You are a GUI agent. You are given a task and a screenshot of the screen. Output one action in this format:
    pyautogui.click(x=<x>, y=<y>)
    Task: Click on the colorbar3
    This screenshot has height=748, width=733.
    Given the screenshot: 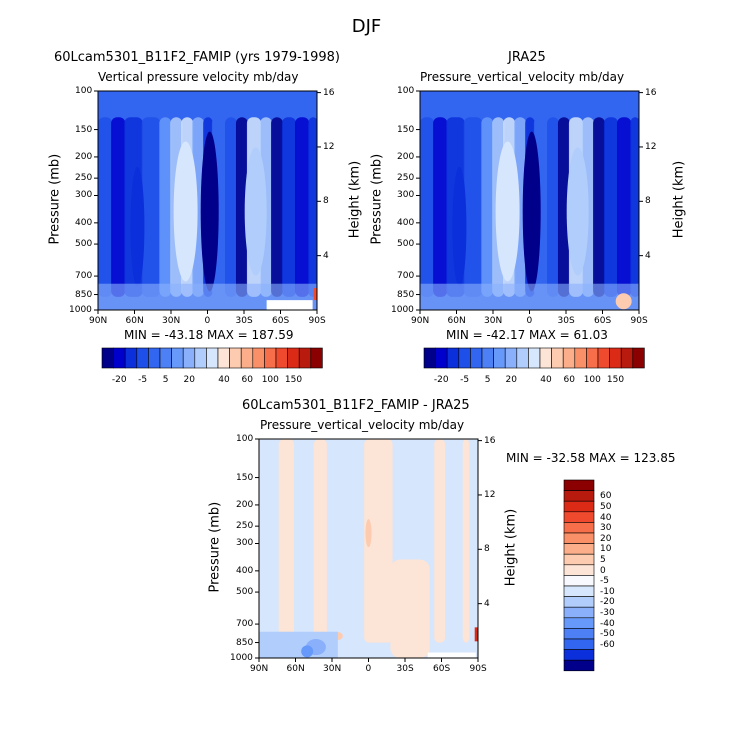 What is the action you would take?
    pyautogui.click(x=579, y=575)
    